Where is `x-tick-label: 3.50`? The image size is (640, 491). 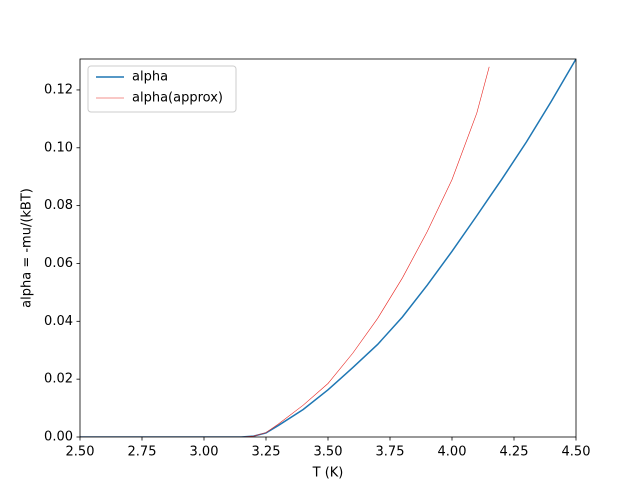
x-tick-label: 3.50 is located at coordinates (328, 452).